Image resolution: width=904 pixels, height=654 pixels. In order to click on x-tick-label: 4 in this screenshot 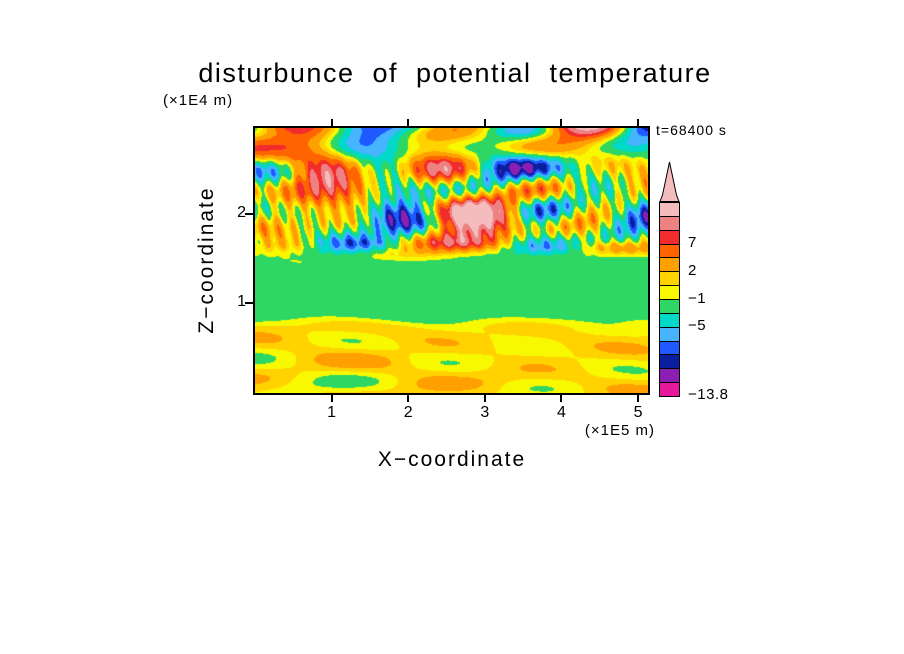, I will do `click(561, 412)`.